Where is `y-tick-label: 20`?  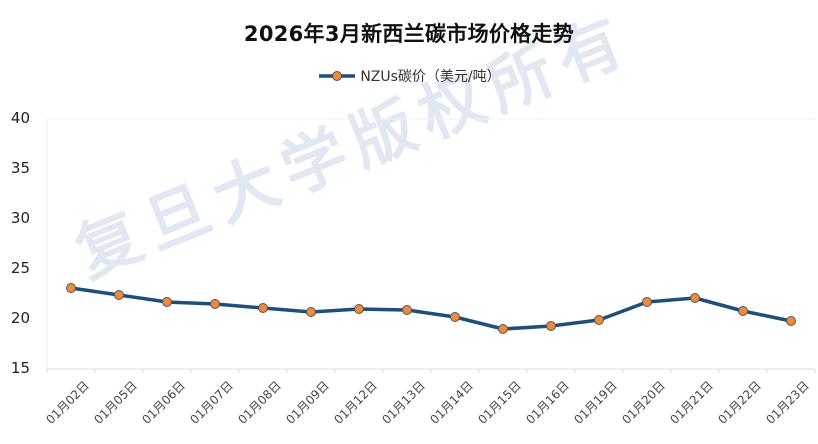 y-tick-label: 20 is located at coordinates (20, 318).